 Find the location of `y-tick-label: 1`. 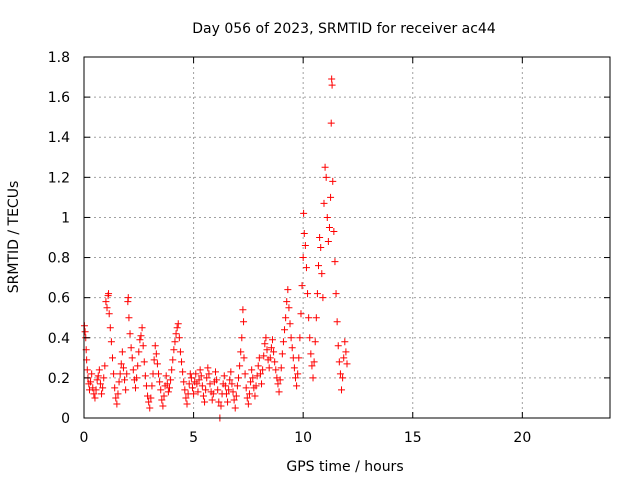

y-tick-label: 1 is located at coordinates (65, 218).